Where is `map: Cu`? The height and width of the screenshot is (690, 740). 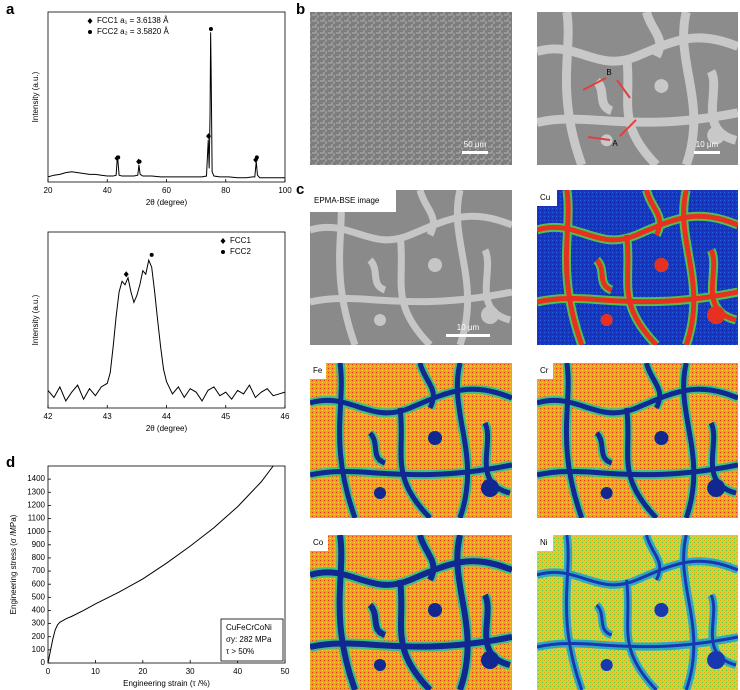 map: Cu is located at coordinates (637, 267).